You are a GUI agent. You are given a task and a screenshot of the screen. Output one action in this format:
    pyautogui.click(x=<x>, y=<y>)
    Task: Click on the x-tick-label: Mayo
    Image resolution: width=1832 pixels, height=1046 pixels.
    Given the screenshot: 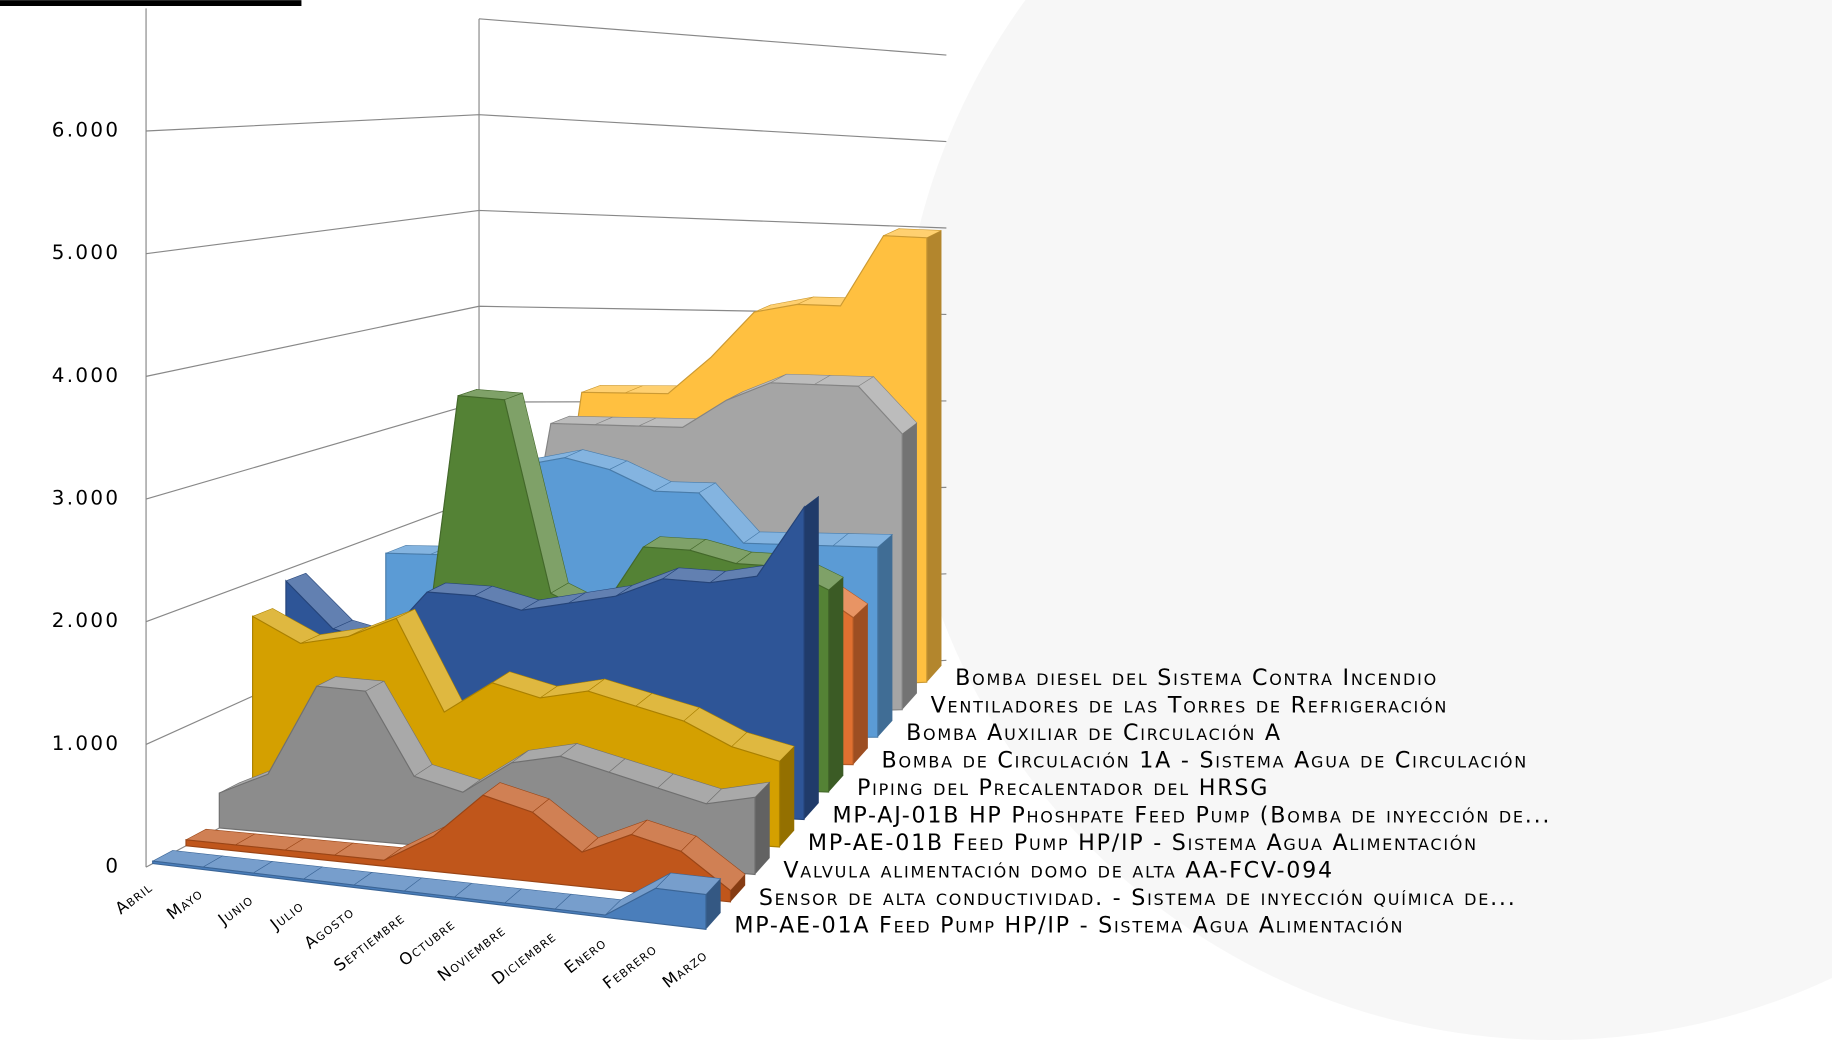 What is the action you would take?
    pyautogui.click(x=184, y=904)
    